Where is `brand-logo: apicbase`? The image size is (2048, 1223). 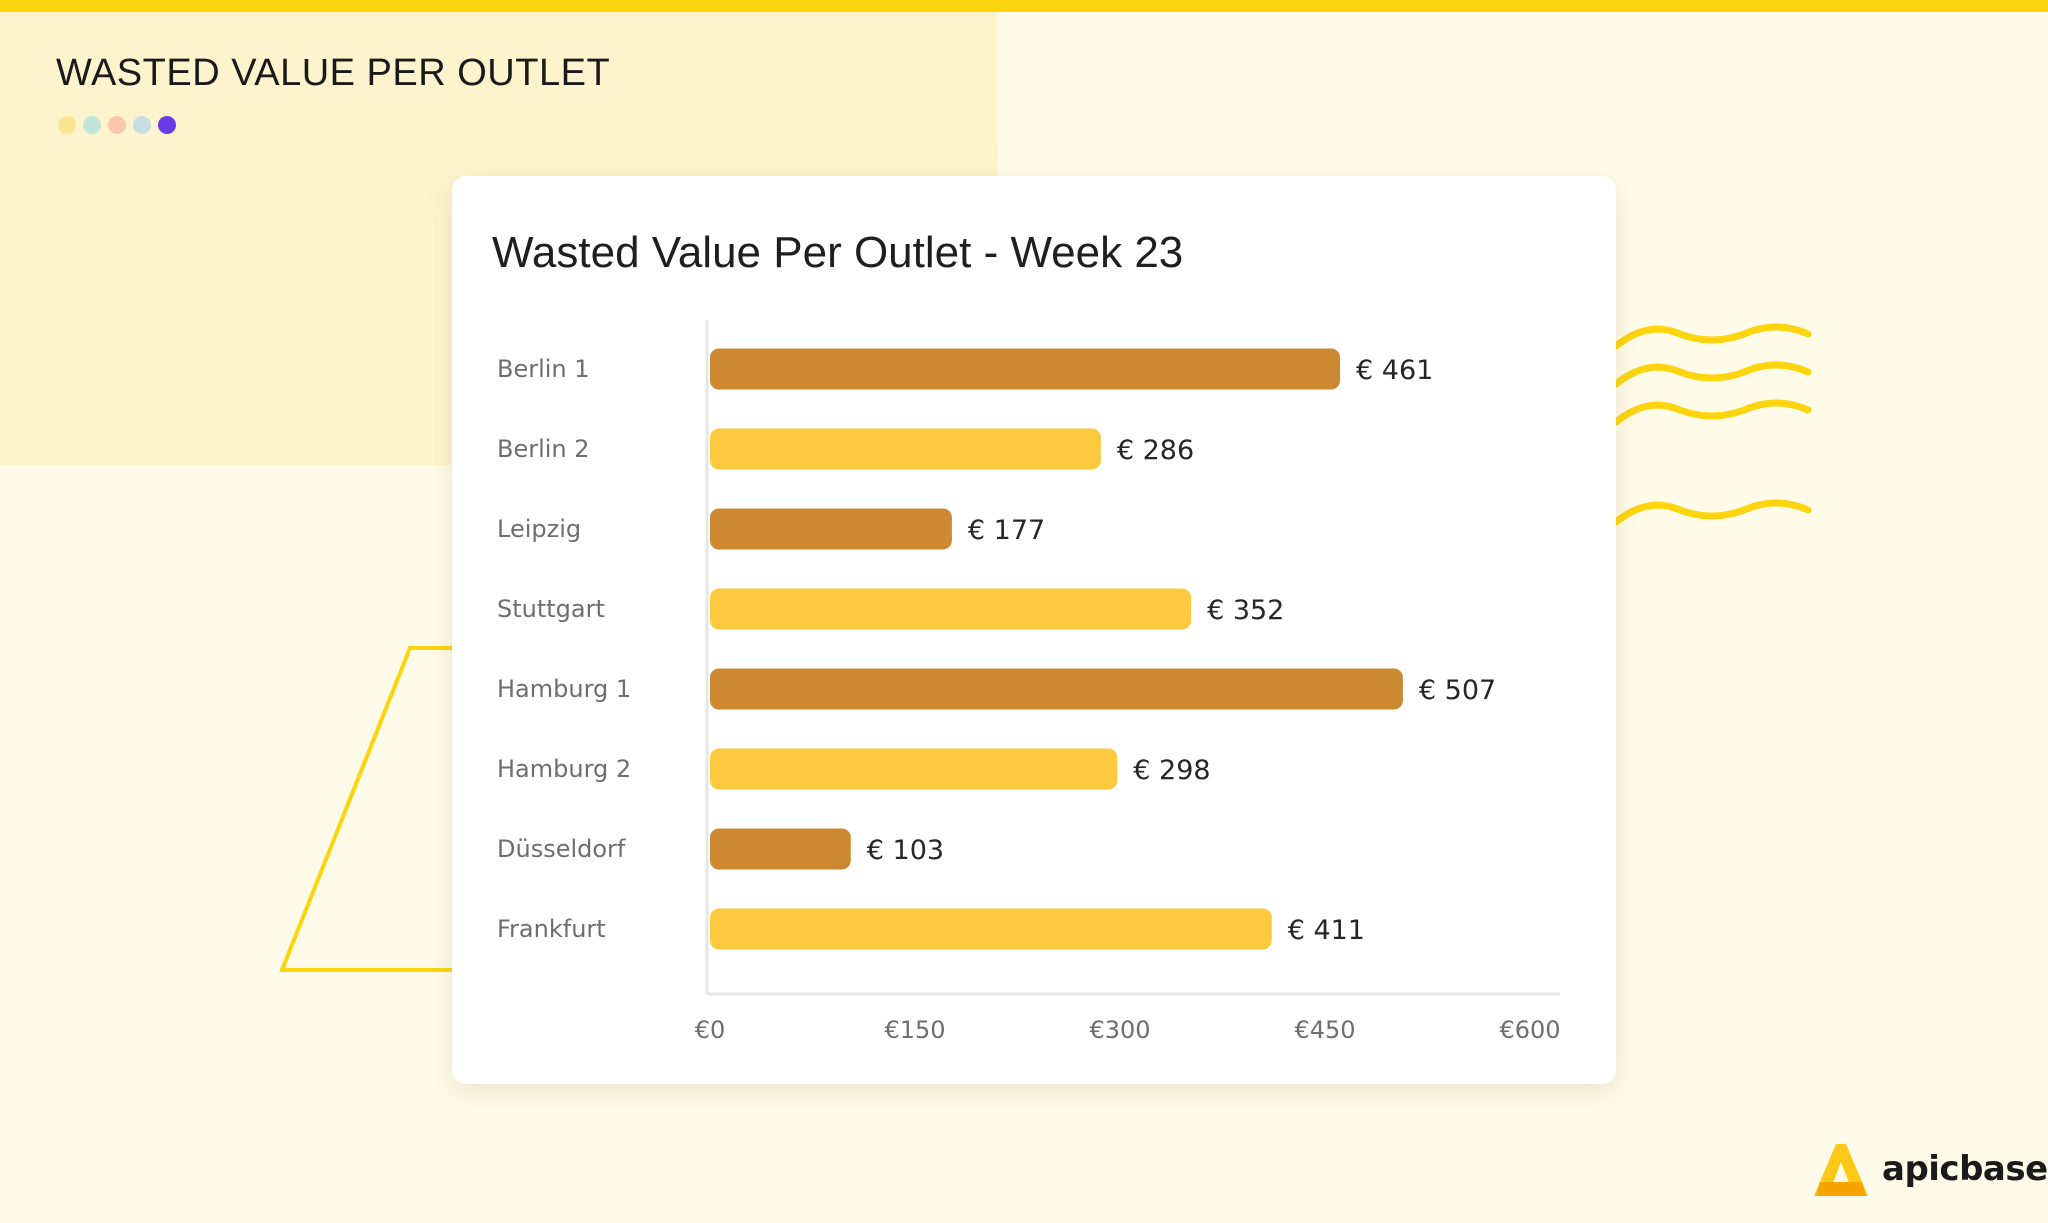
brand-logo: apicbase is located at coordinates (1929, 1169).